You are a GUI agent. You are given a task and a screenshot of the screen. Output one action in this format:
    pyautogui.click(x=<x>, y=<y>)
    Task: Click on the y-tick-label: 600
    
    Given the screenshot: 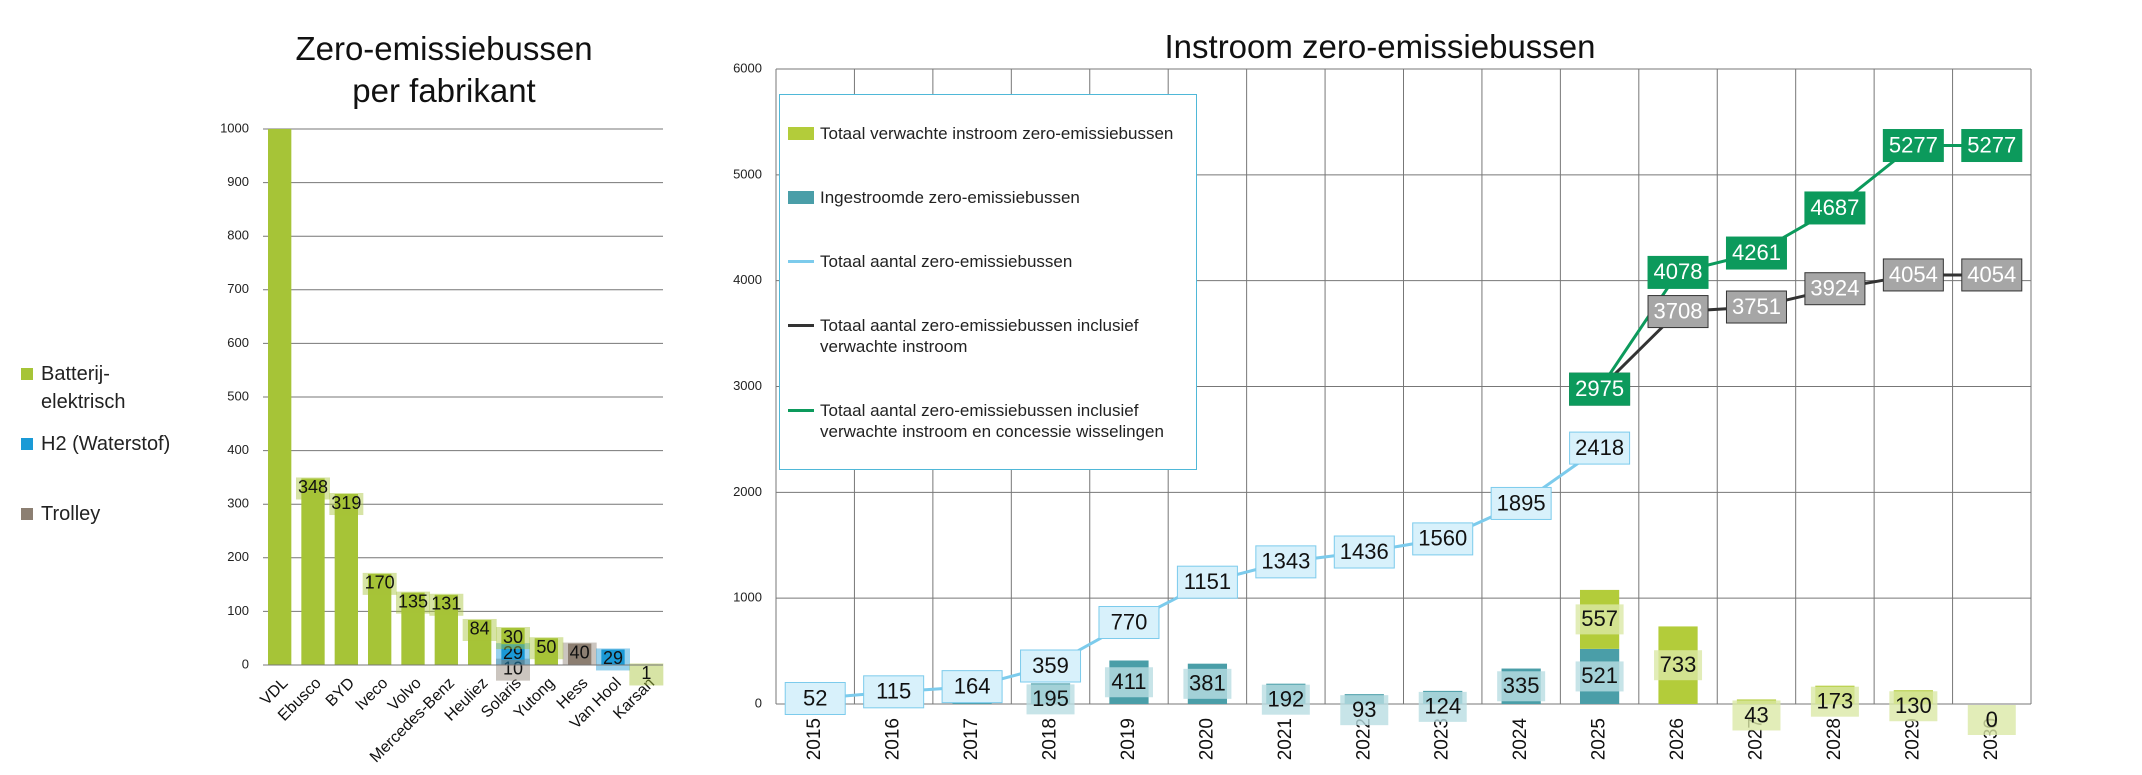 What is the action you would take?
    pyautogui.click(x=238, y=342)
    